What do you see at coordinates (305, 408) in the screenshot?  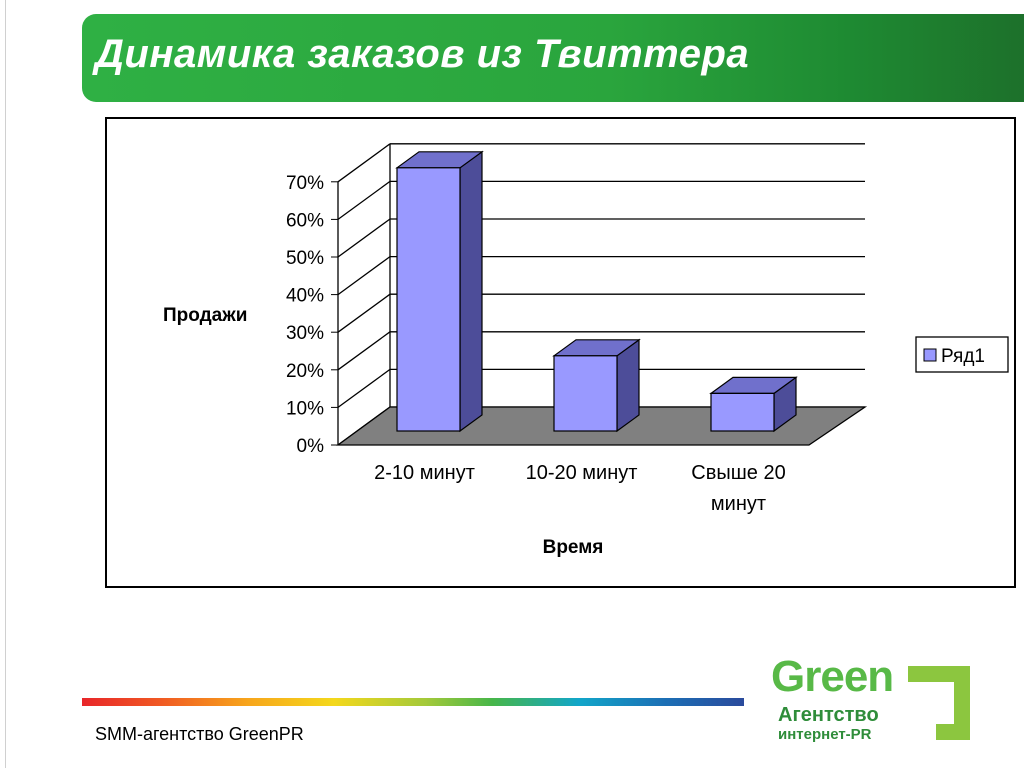 I see `y-tick-label: 10%` at bounding box center [305, 408].